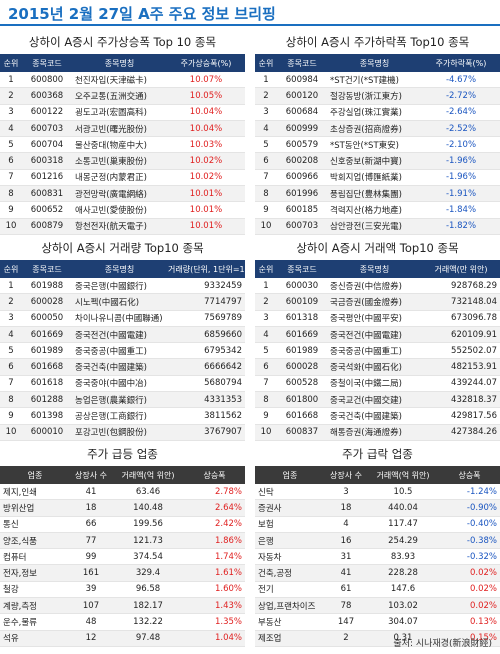 The height and width of the screenshot is (654, 500). What do you see at coordinates (119, 286) in the screenshot?
I see `table-cell: 중국은행(中國銀行)` at bounding box center [119, 286].